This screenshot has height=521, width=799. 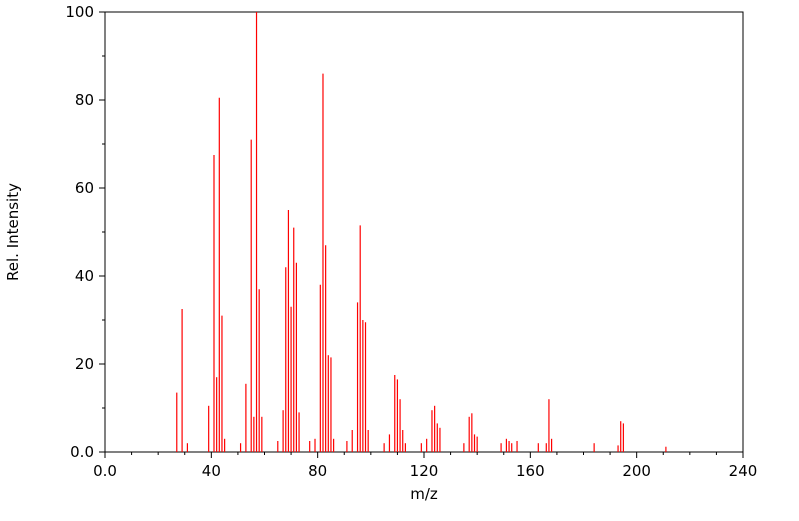 I want to click on y-tick-label: 60, so click(x=84, y=188).